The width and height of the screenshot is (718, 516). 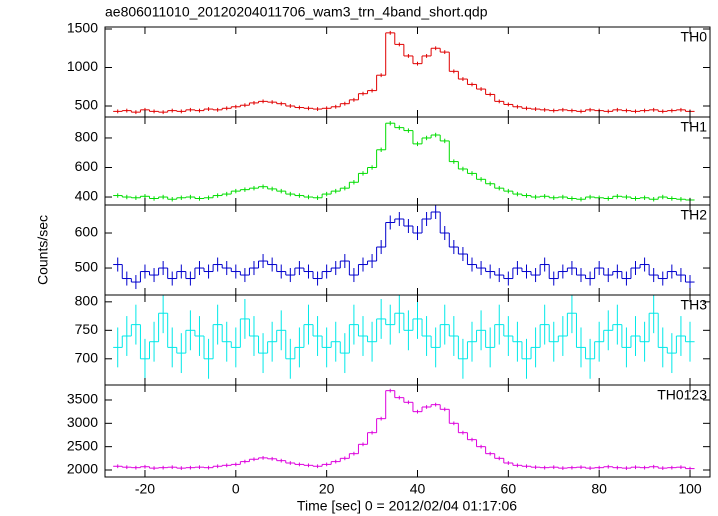 I want to click on y-tick-label: 700, so click(x=87, y=358).